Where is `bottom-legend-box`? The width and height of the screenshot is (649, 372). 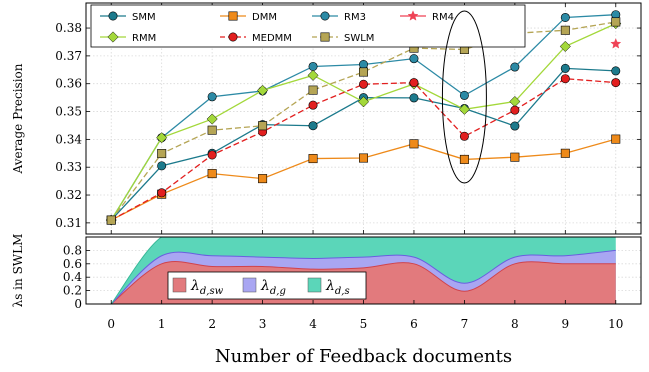 bottom-legend-box is located at coordinates (267, 285).